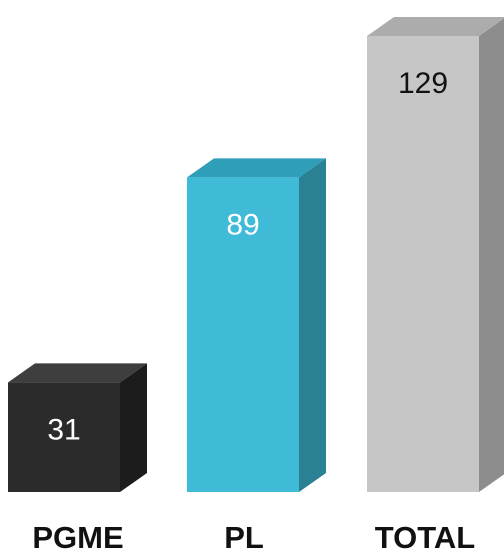 The height and width of the screenshot is (554, 504). I want to click on bar-pgme-top, so click(77, 373).